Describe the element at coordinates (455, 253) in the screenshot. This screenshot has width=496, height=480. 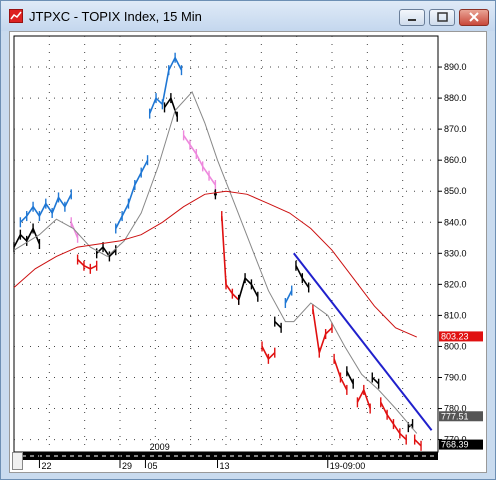
I see `y-tick-label: 830.0` at that location.